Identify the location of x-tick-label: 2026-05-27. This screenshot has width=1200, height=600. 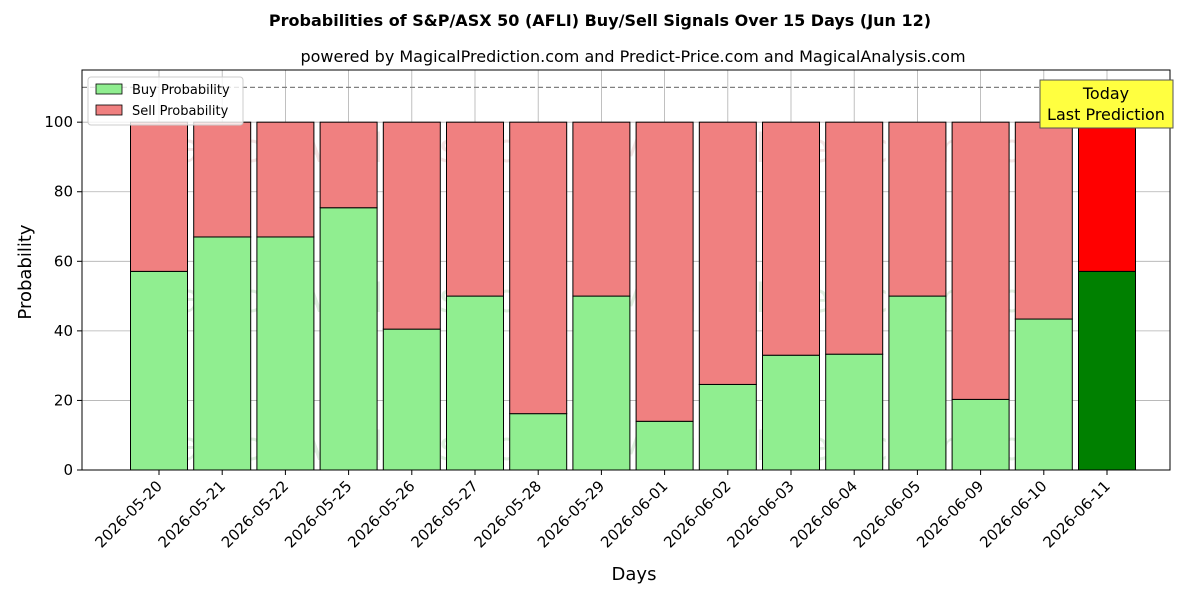
(444, 514).